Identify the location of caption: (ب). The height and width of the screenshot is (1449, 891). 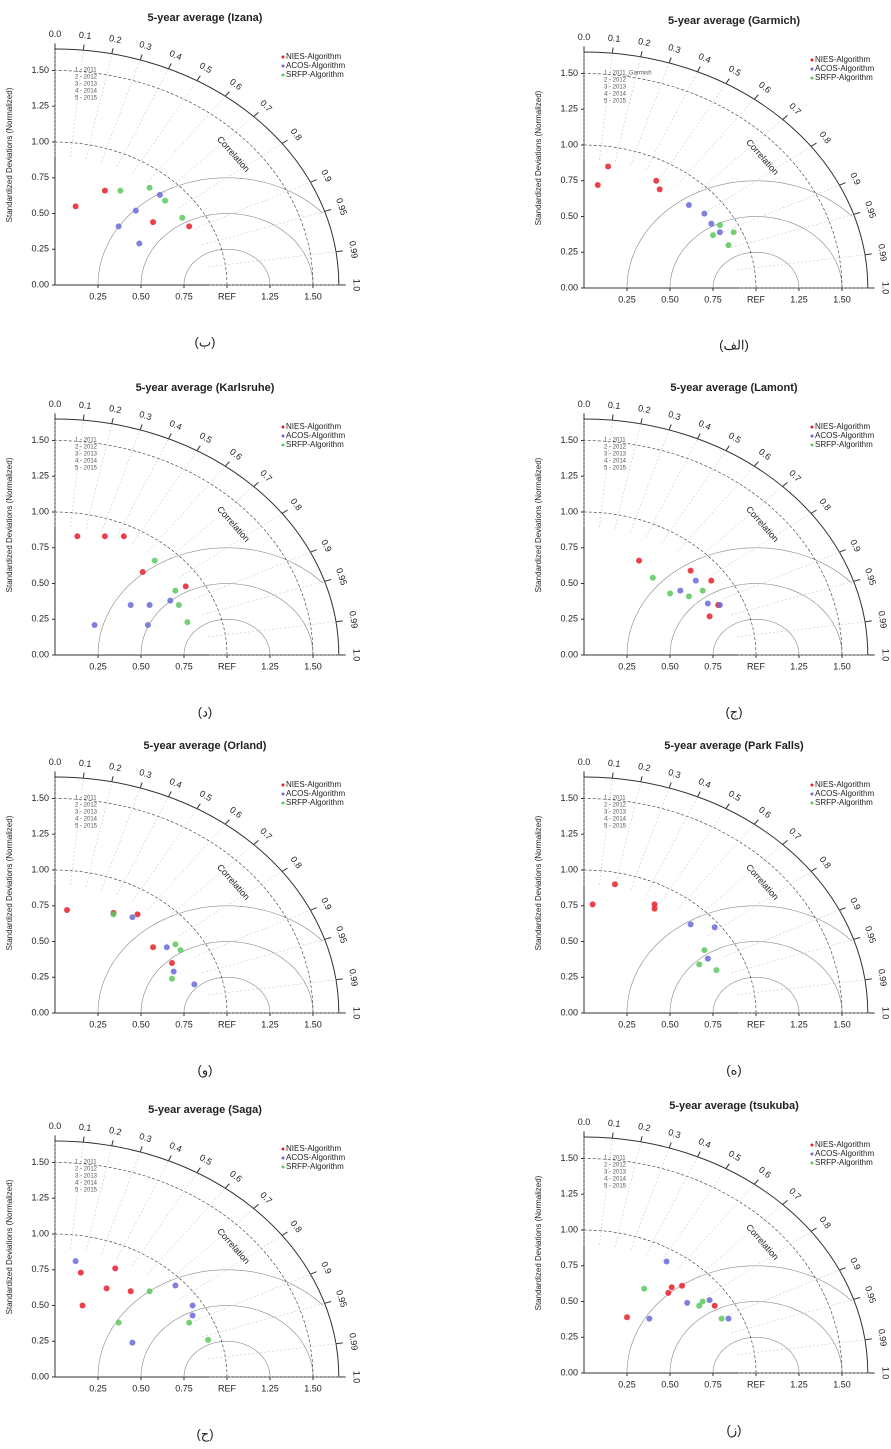
(205, 341).